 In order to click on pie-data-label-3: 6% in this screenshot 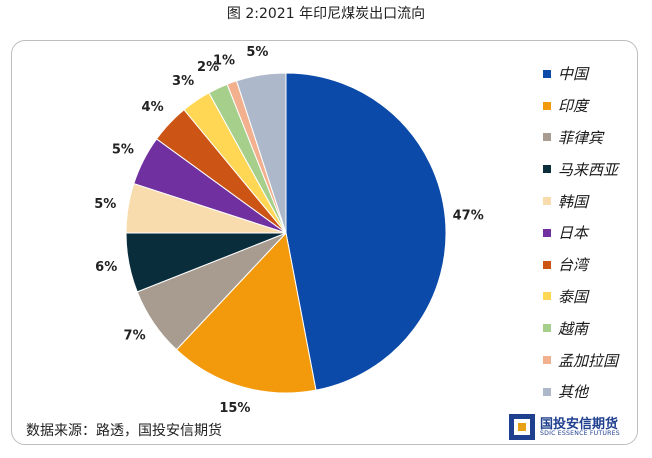, I will do `click(106, 267)`.